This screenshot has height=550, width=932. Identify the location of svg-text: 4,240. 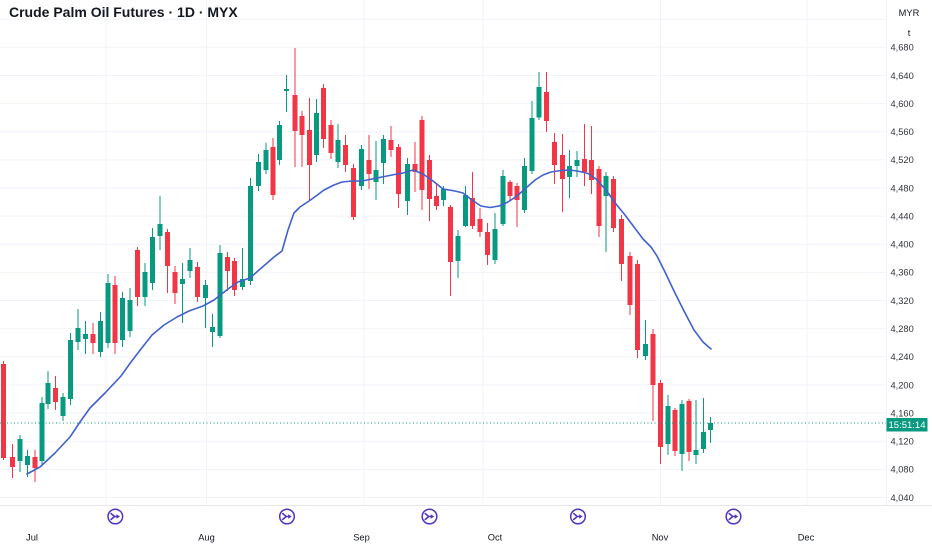
(902, 357).